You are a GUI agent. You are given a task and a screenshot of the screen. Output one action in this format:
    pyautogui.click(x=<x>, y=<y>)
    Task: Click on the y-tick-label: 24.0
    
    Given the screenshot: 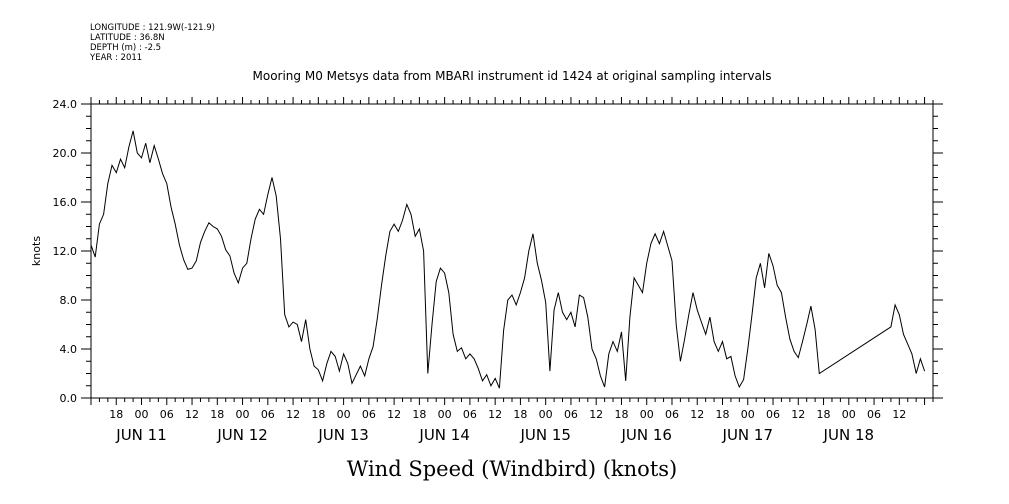 What is the action you would take?
    pyautogui.click(x=65, y=104)
    